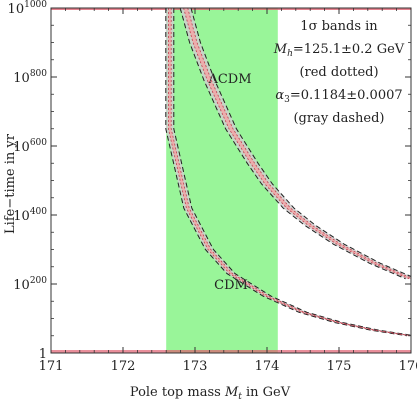 The height and width of the screenshot is (402, 417). I want to click on x-tick-label-175: 175, so click(339, 366).